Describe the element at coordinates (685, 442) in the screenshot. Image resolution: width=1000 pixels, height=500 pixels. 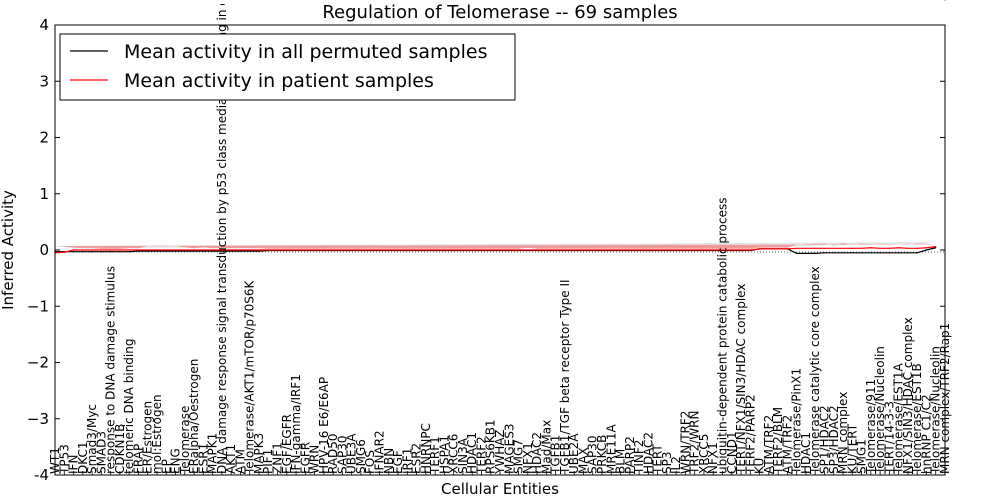
I see `x-tick-label-68: WRN/TRF2` at that location.